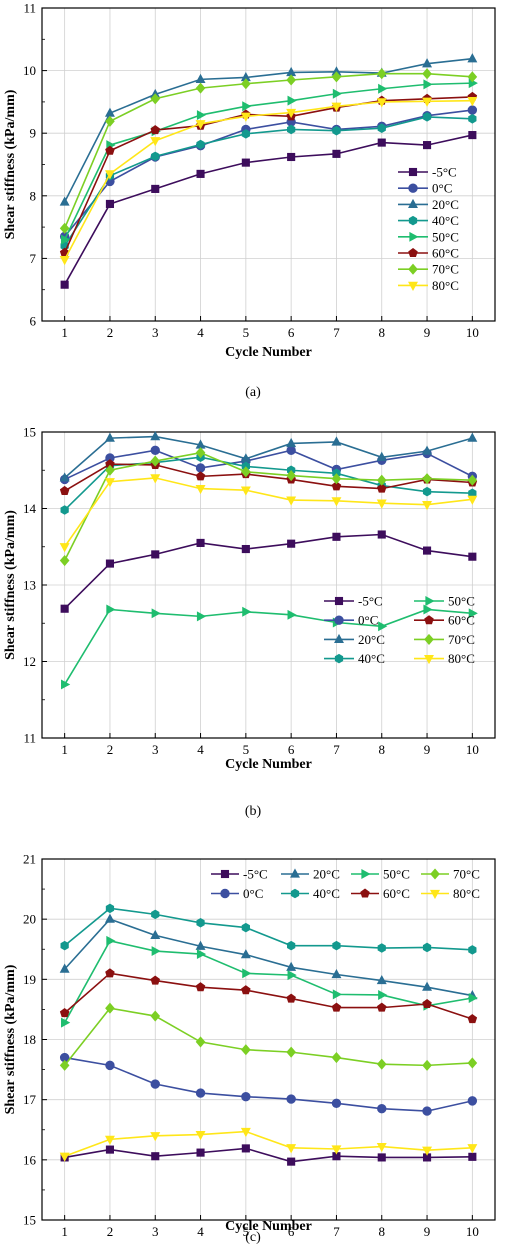 The height and width of the screenshot is (1248, 505). Describe the element at coordinates (466, 893) in the screenshot. I see `legend-label: 80°C` at that location.